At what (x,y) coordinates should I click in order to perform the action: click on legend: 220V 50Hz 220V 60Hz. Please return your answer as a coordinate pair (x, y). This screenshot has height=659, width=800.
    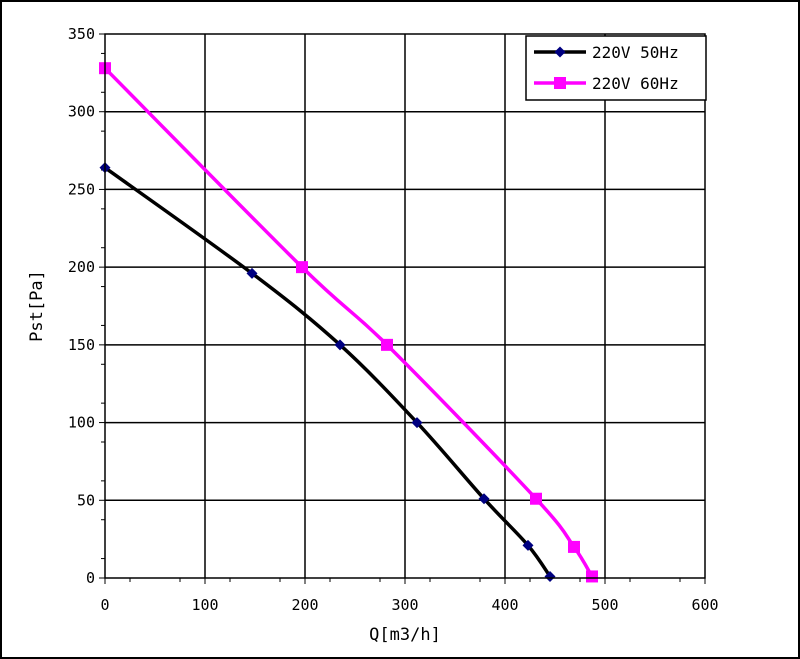
    Looking at the image, I should click on (616, 68).